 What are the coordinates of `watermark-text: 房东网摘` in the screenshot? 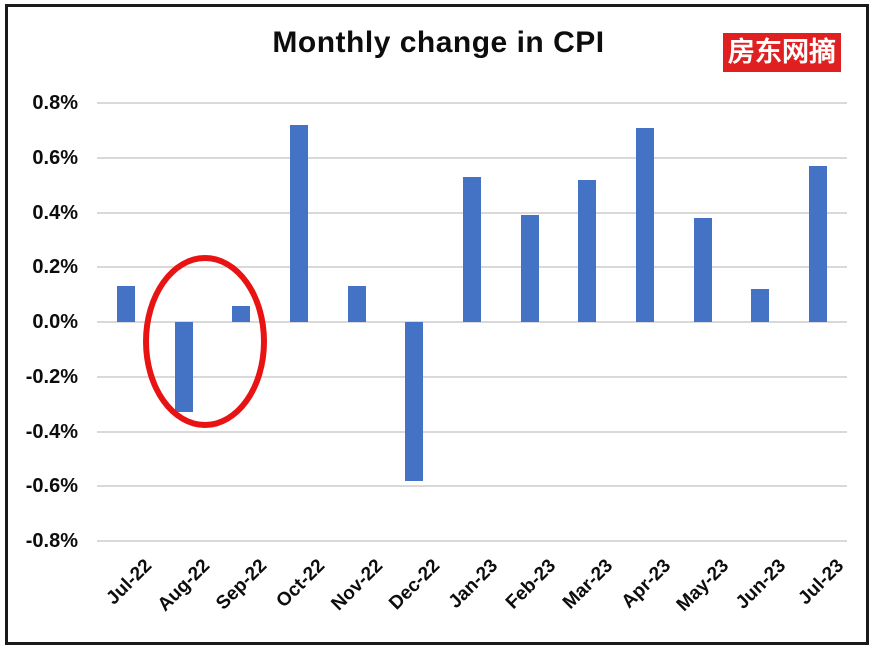 It's located at (782, 52).